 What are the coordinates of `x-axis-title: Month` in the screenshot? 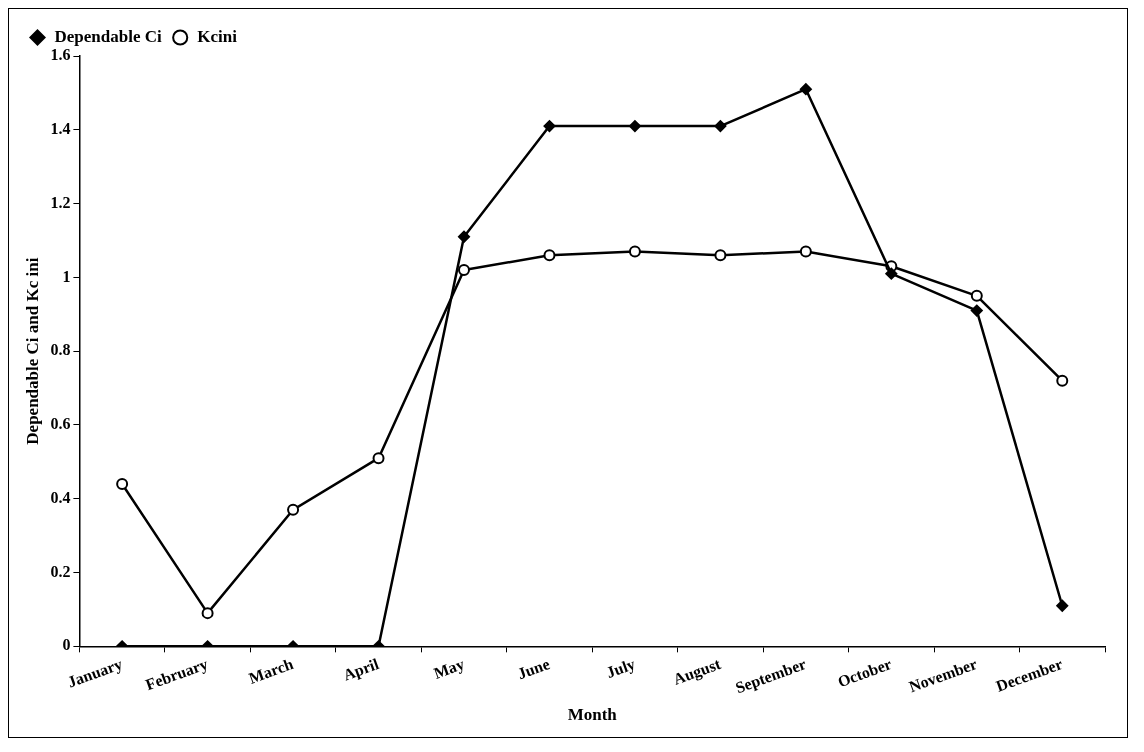 It's located at (592, 715).